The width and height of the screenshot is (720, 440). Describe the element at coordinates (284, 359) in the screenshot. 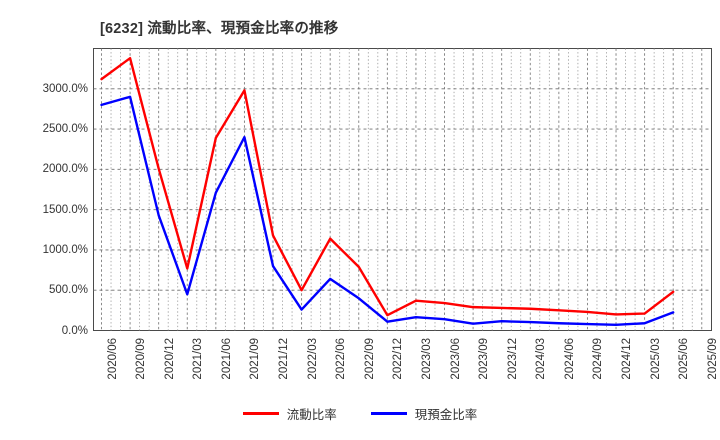

I see `x-tick-label: 2021/12` at that location.